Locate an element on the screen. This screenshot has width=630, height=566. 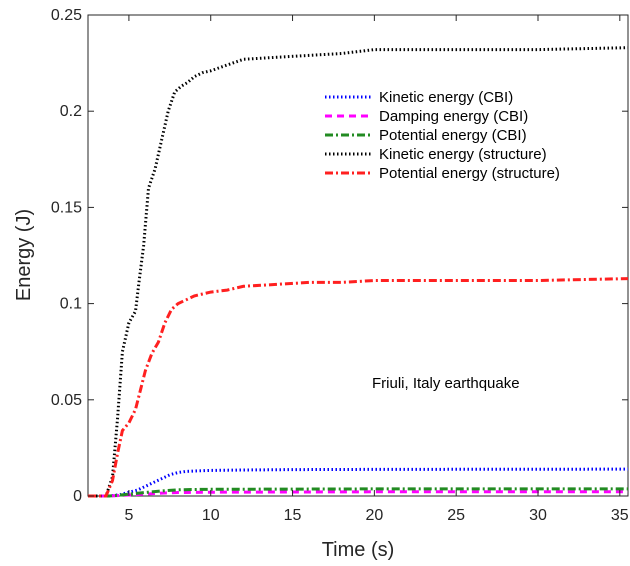
legend-label-3: Kinetic energy (structure) is located at coordinates (463, 154).